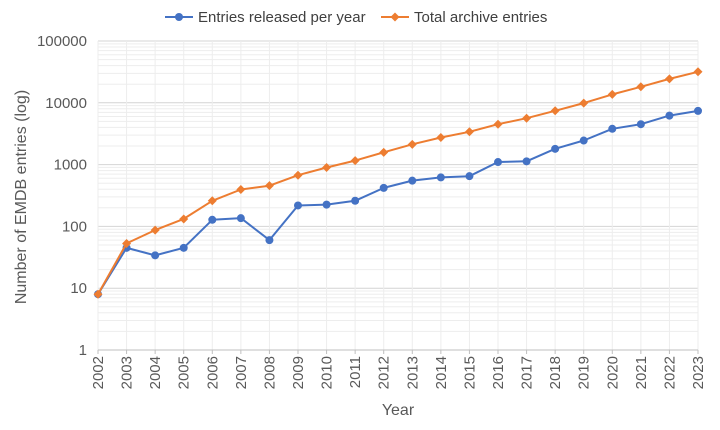 Image resolution: width=720 pixels, height=430 pixels. I want to click on x-tick-label: 2016, so click(498, 372).